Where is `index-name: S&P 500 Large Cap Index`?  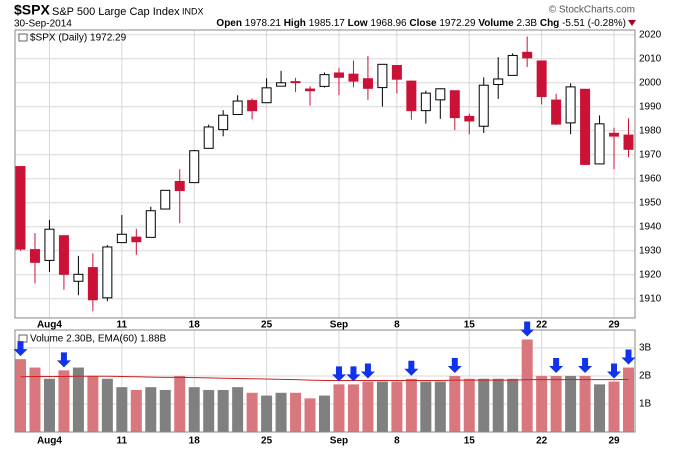 index-name: S&P 500 Large Cap Index is located at coordinates (116, 12).